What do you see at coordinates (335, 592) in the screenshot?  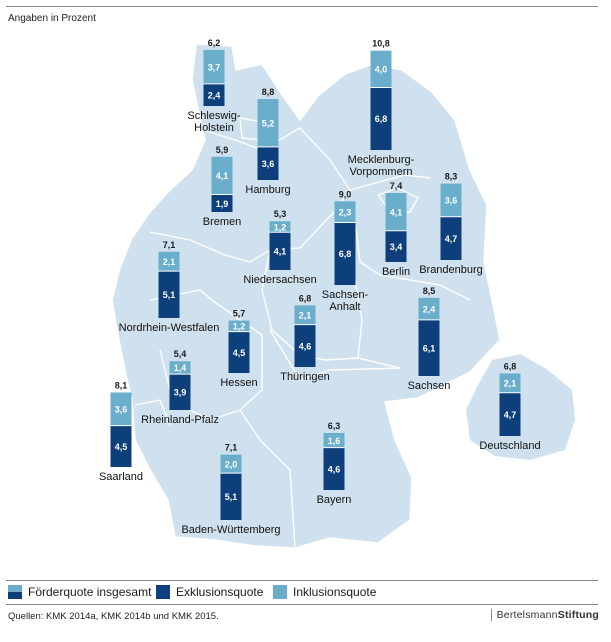 I see `legend-label-inklusion: Inklusionsquote` at bounding box center [335, 592].